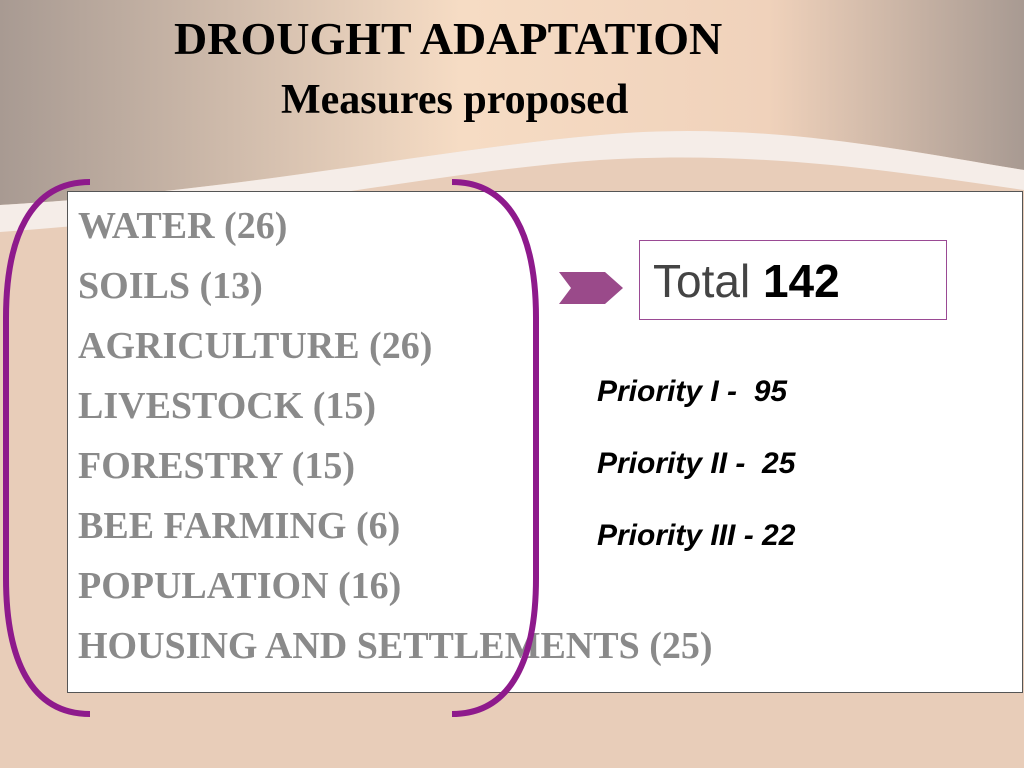  What do you see at coordinates (240, 586) in the screenshot?
I see `measure-item-population: POPULATION (16)` at bounding box center [240, 586].